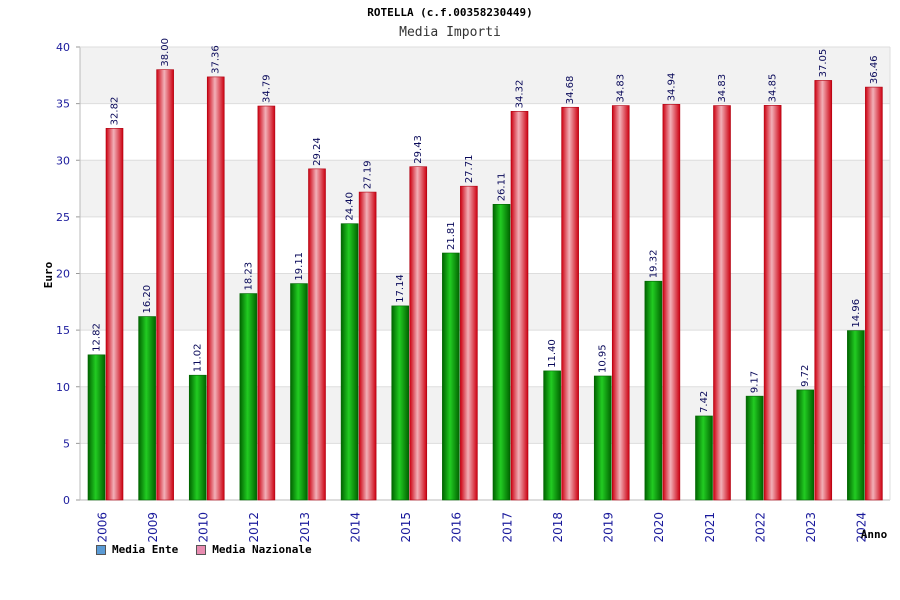 The height and width of the screenshot is (600, 900). Describe the element at coordinates (66, 443) in the screenshot. I see `y-tick-label: 5` at that location.